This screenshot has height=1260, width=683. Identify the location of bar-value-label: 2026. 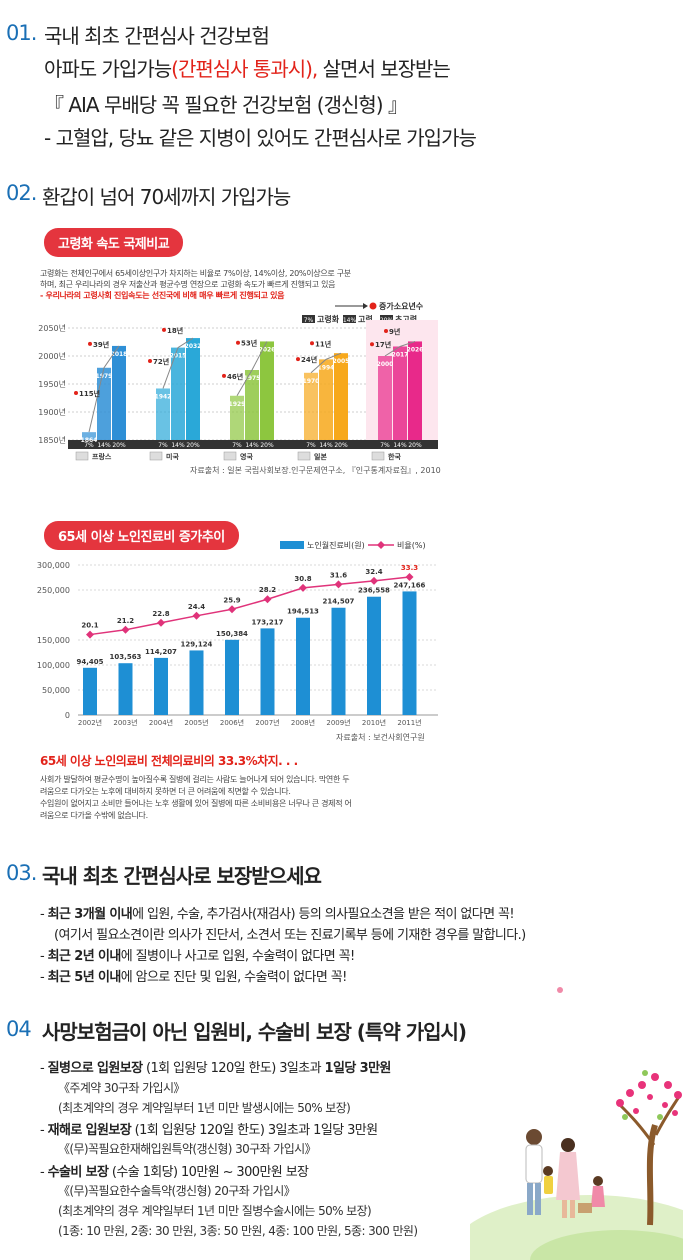
(267, 349).